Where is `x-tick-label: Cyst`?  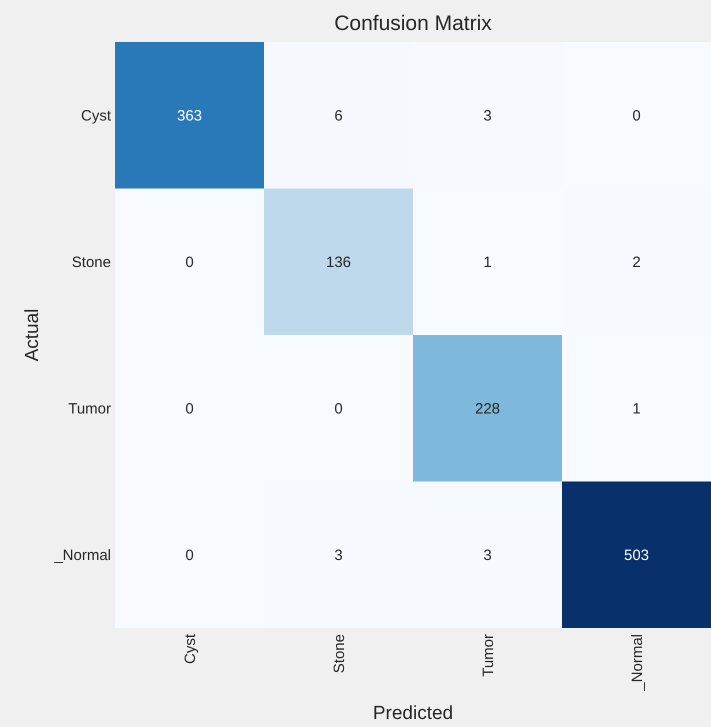 x-tick-label: Cyst is located at coordinates (190, 648).